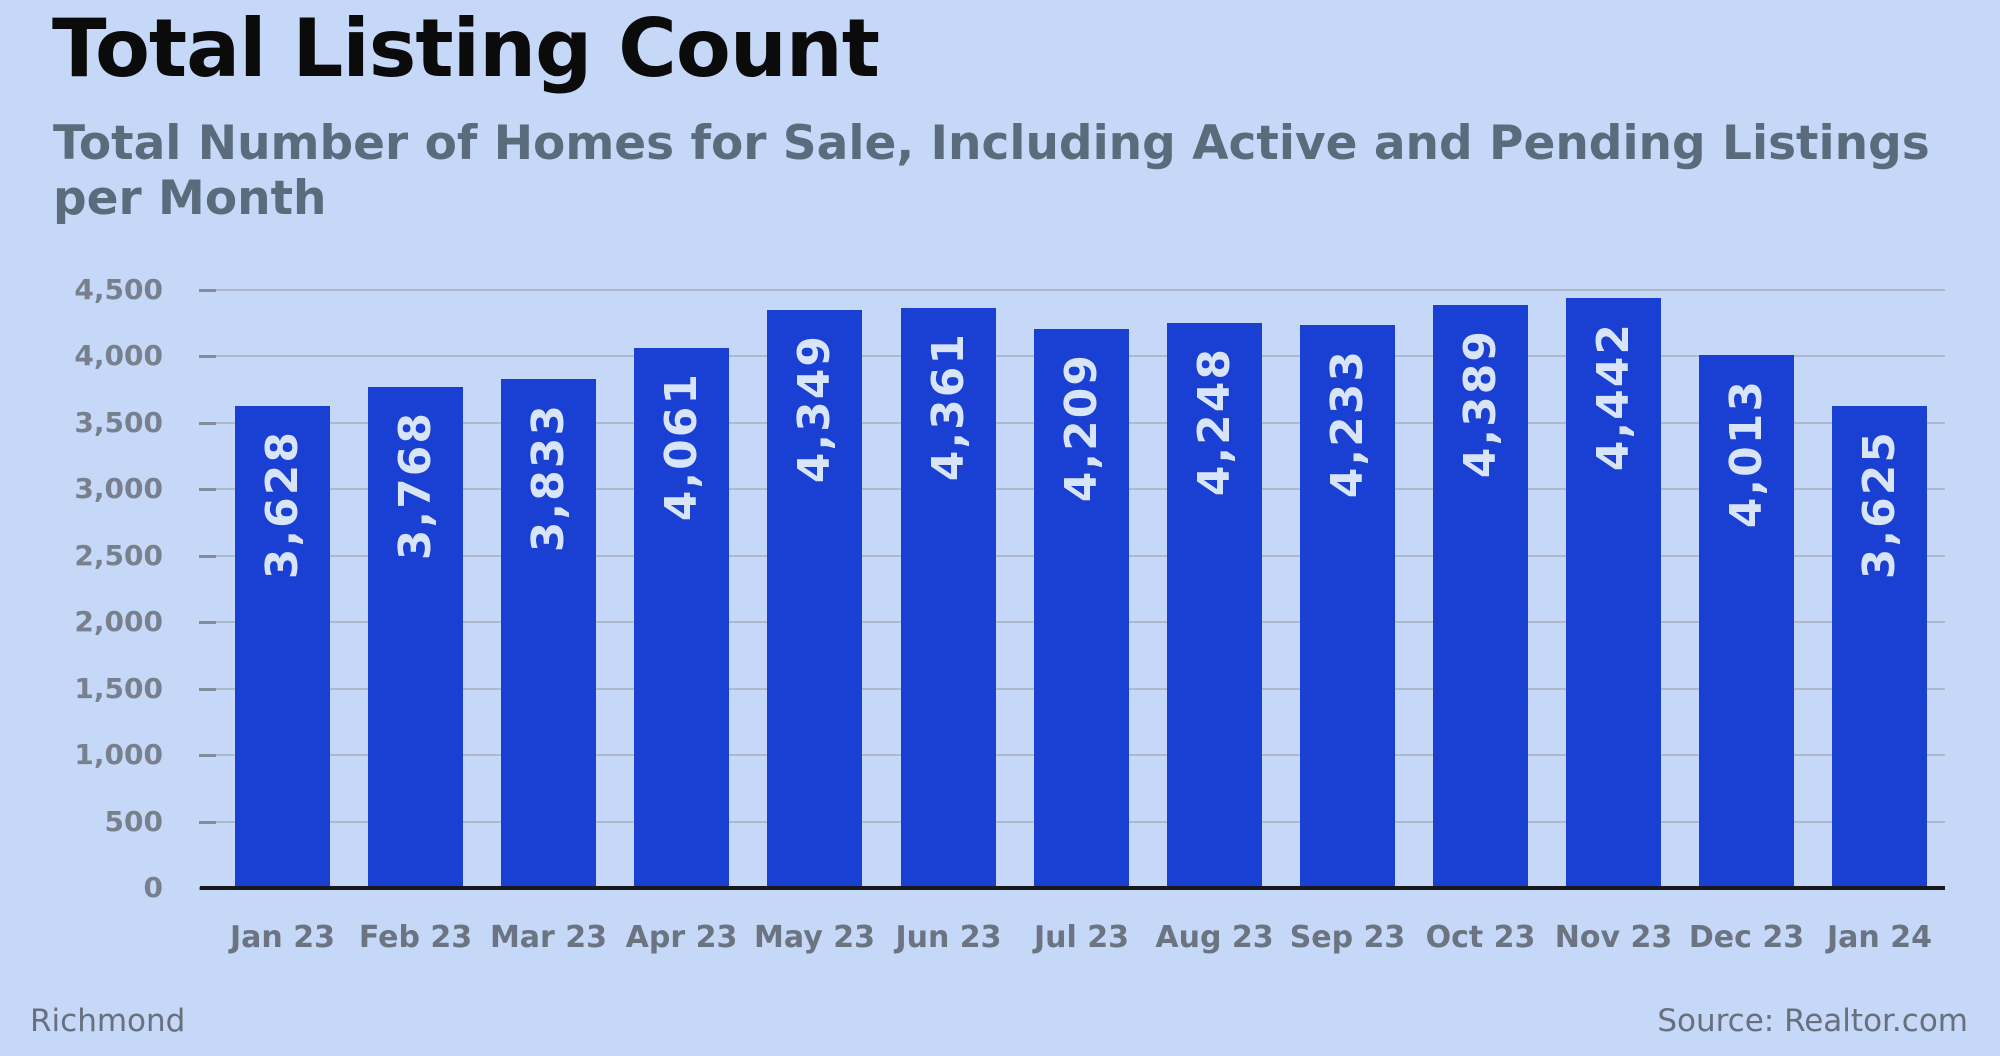 This screenshot has width=2000, height=1056. Describe the element at coordinates (1613, 397) in the screenshot. I see `bar-value-label: 4,442` at that location.